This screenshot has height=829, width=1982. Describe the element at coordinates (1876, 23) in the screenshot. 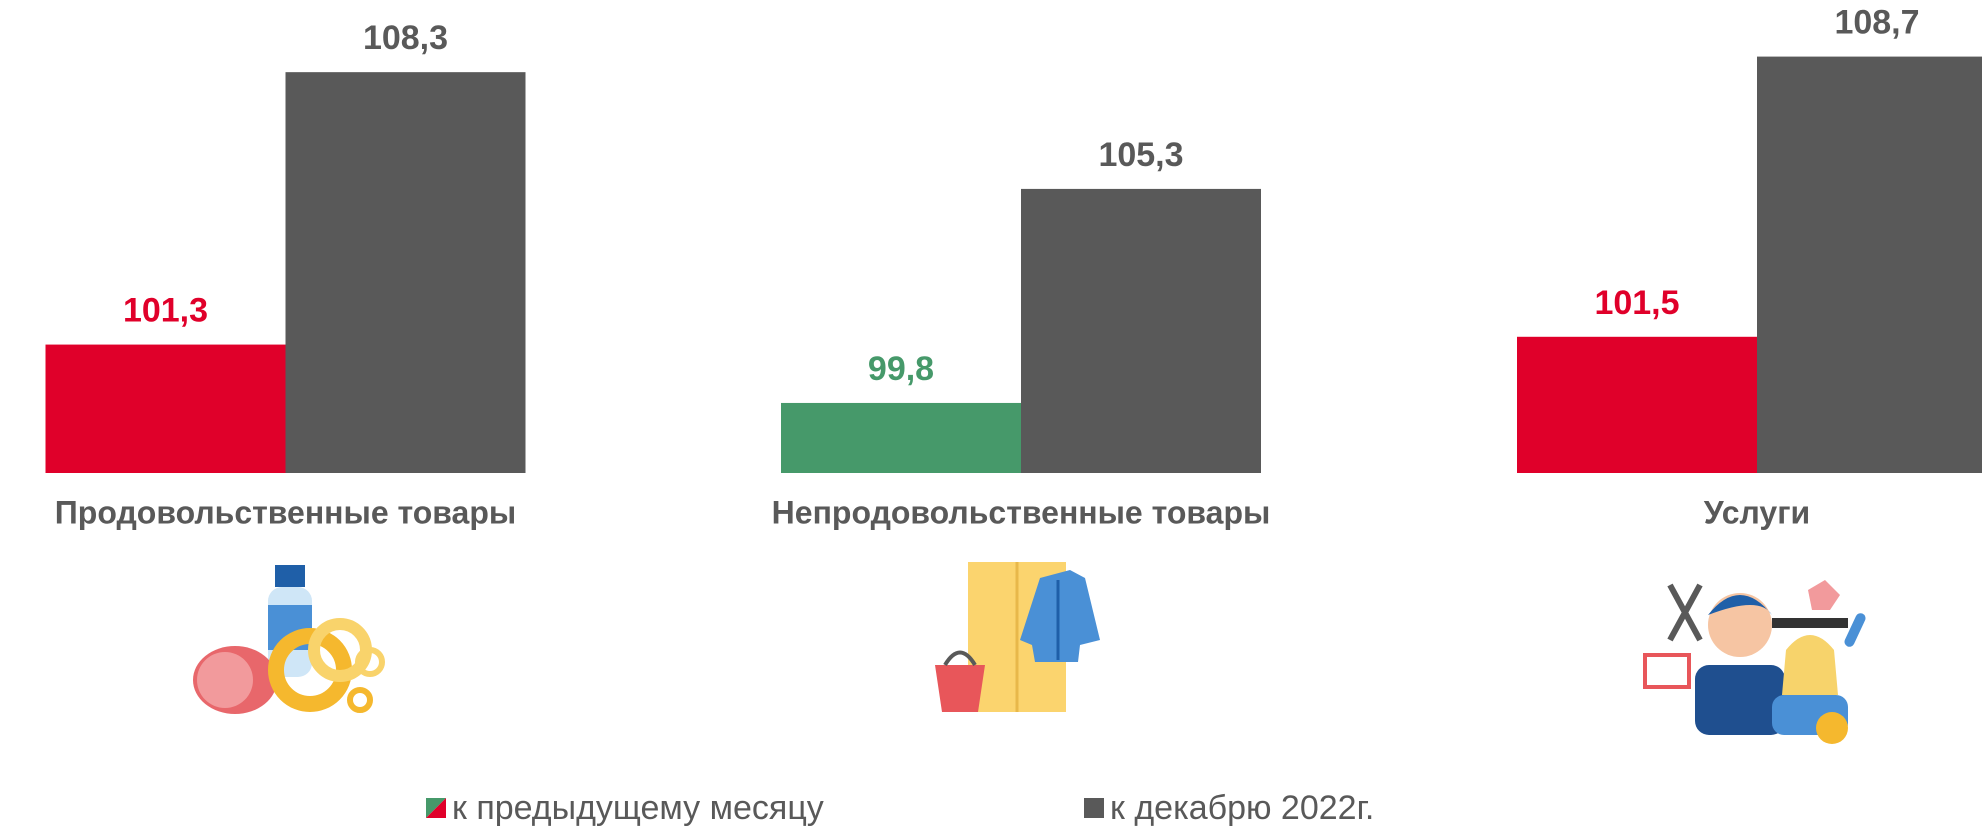

I see `value-label: 108,7` at that location.